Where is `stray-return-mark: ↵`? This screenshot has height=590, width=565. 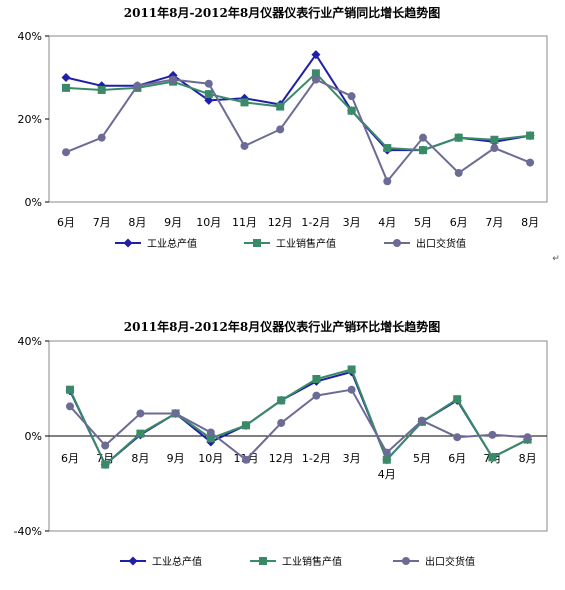
stray-return-mark: ↵ is located at coordinates (556, 259).